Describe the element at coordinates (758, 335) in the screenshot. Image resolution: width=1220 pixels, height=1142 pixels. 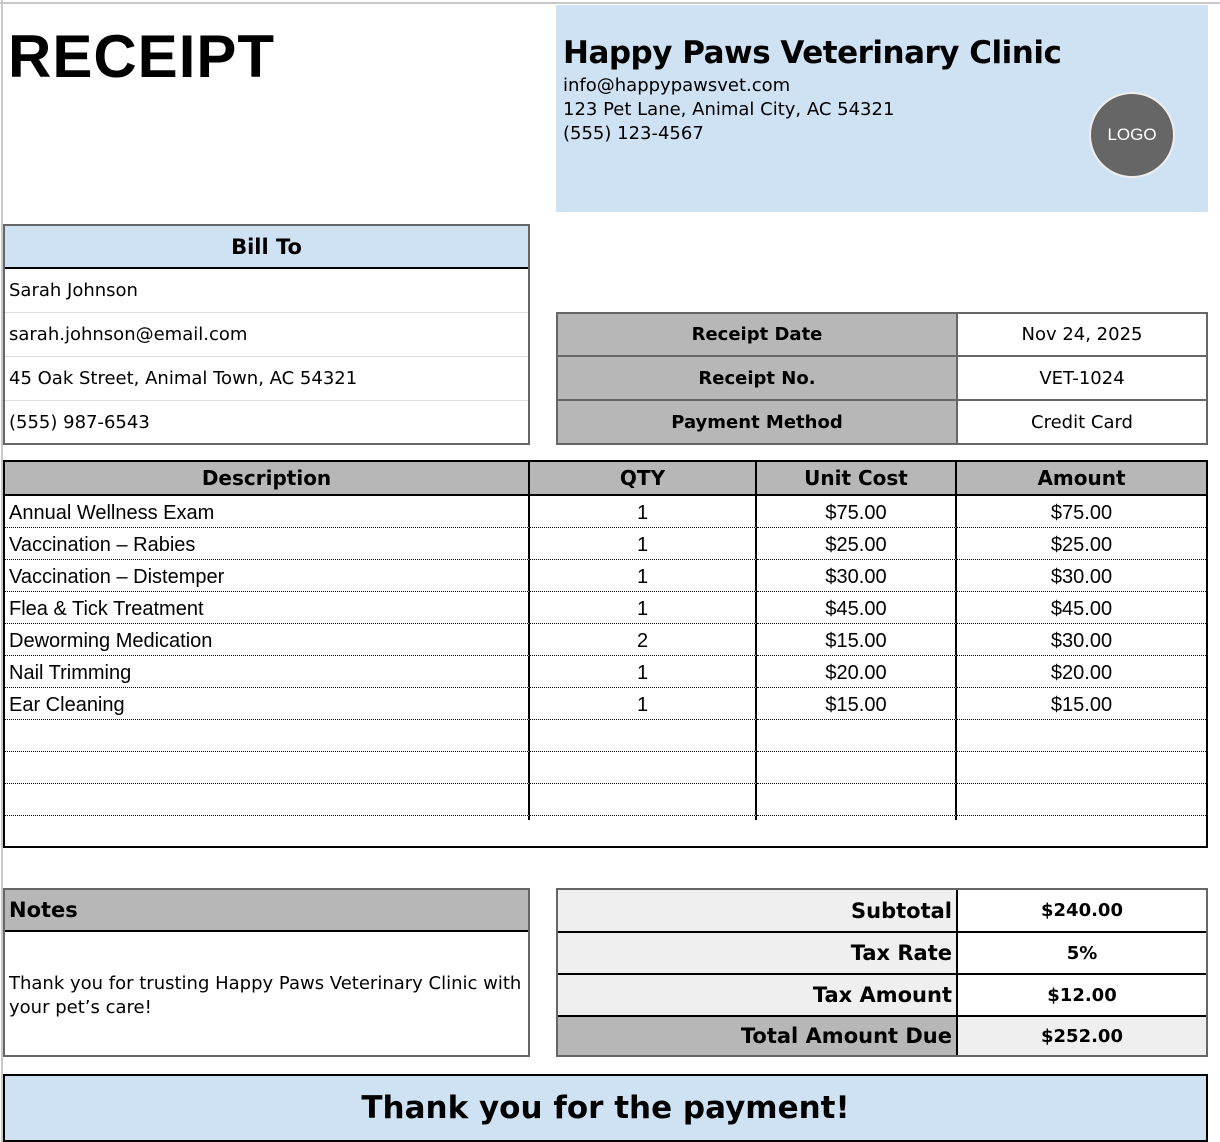
I see `receipt-date-label: Receipt Date` at that location.